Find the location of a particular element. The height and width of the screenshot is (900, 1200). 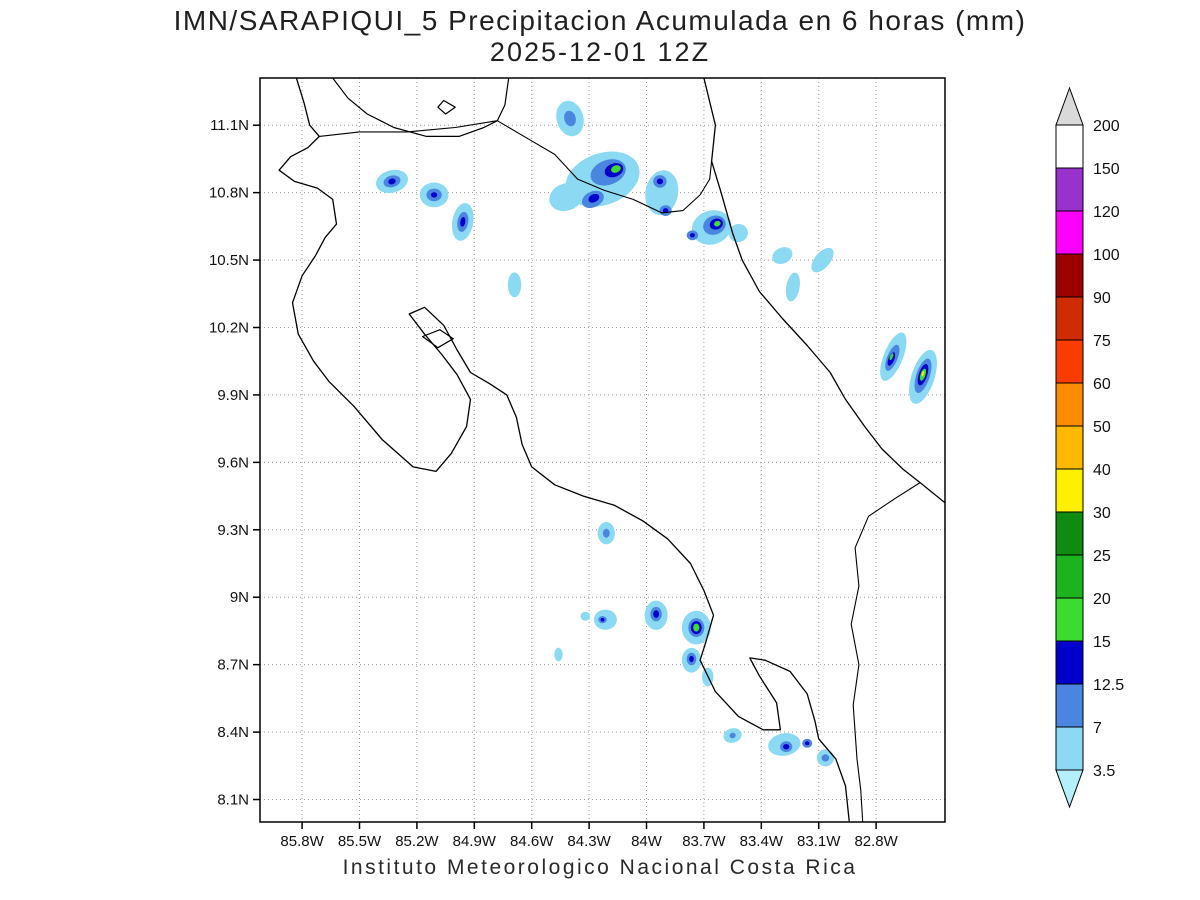

y-tick-label: 8.1N is located at coordinates (233, 800).